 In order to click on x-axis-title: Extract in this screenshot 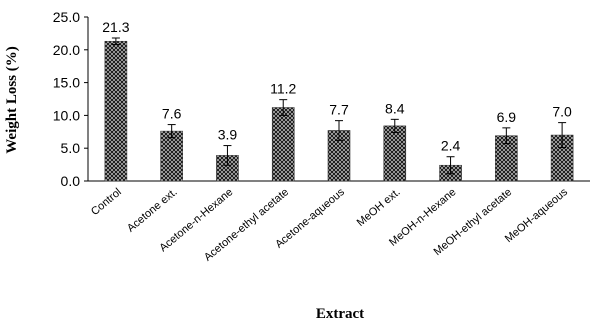, I will do `click(340, 314)`.